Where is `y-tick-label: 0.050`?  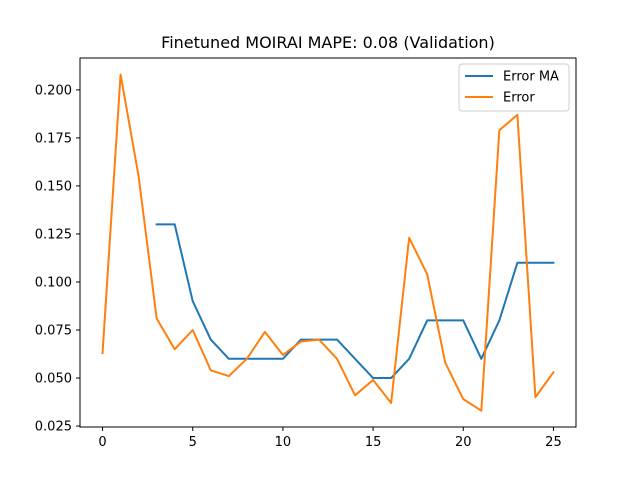 y-tick-label: 0.050 is located at coordinates (53, 379).